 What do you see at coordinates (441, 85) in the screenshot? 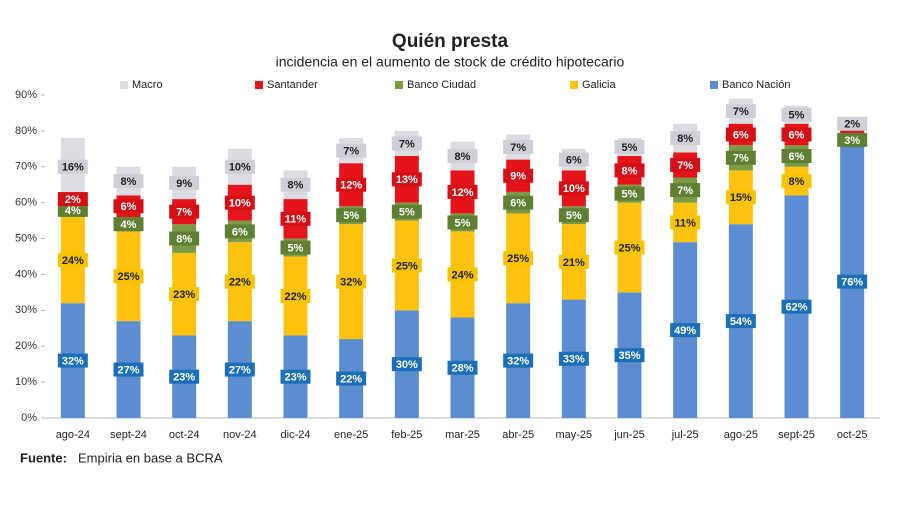
I see `legend-label: Banco Ciudad` at bounding box center [441, 85].